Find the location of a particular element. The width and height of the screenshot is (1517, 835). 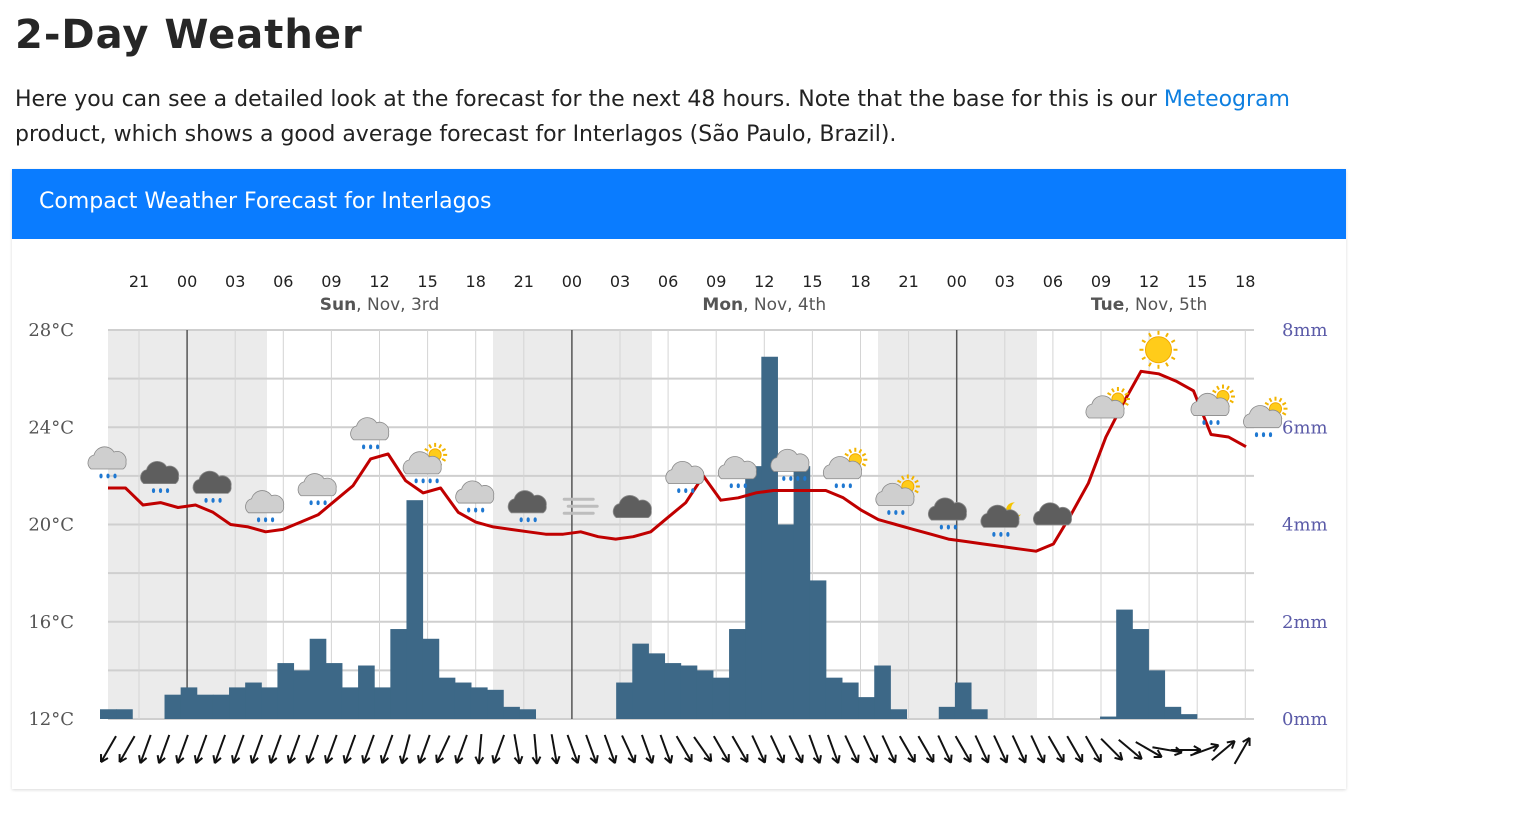

hour-label: 18 is located at coordinates (860, 281).